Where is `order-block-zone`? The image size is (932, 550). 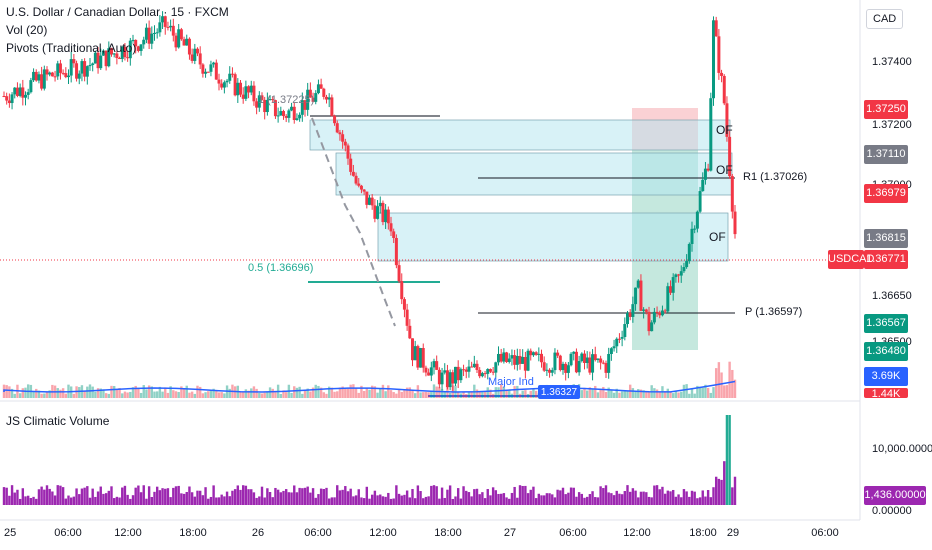
order-block-zone is located at coordinates (520, 135).